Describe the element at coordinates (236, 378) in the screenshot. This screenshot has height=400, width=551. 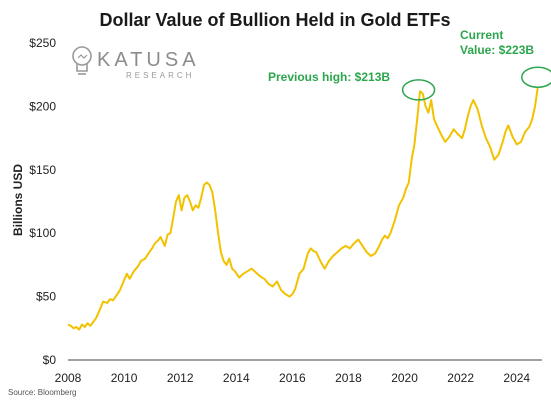
I see `x-tick-label: 2014` at that location.